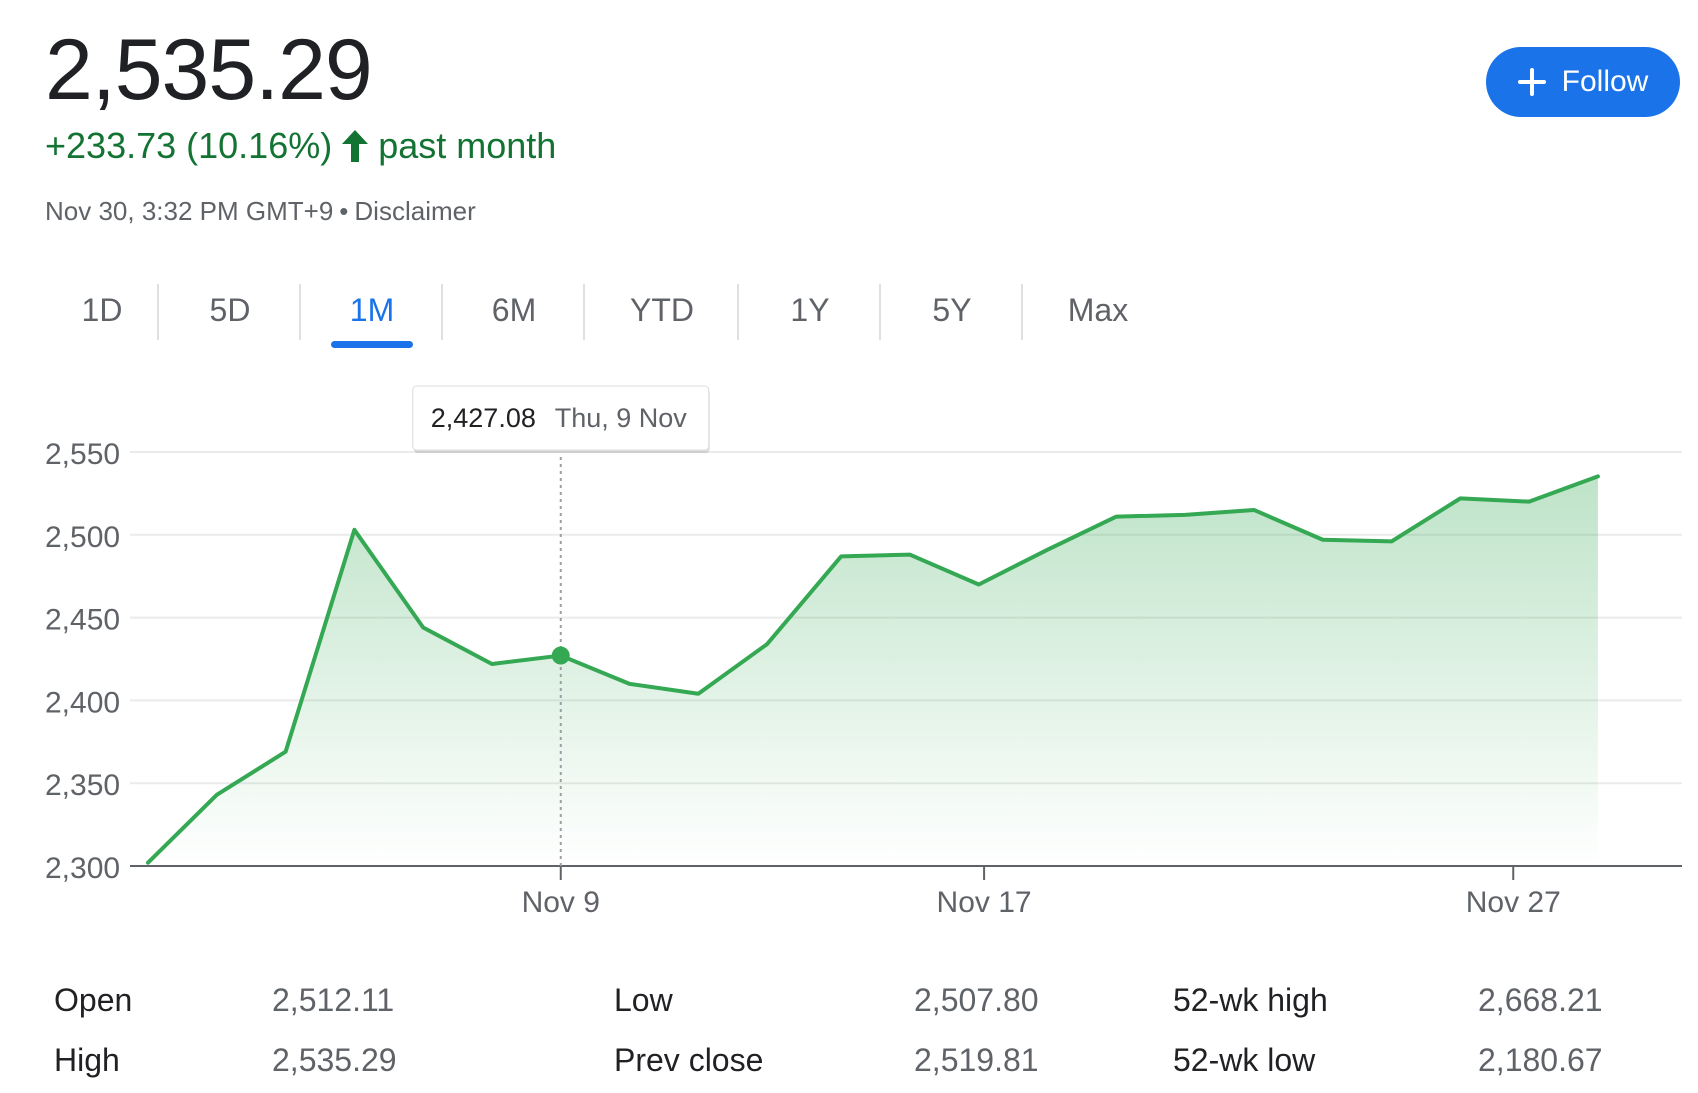 Image resolution: width=1698 pixels, height=1093 pixels. What do you see at coordinates (82, 868) in the screenshot?
I see `y-tick-label: 2,300` at bounding box center [82, 868].